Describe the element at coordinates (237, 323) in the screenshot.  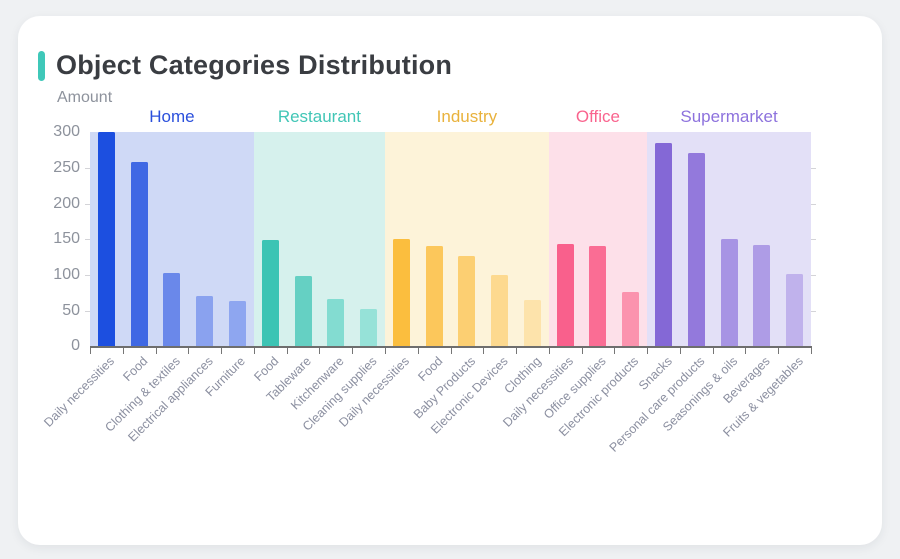
I see `bar-home-furniture` at that location.